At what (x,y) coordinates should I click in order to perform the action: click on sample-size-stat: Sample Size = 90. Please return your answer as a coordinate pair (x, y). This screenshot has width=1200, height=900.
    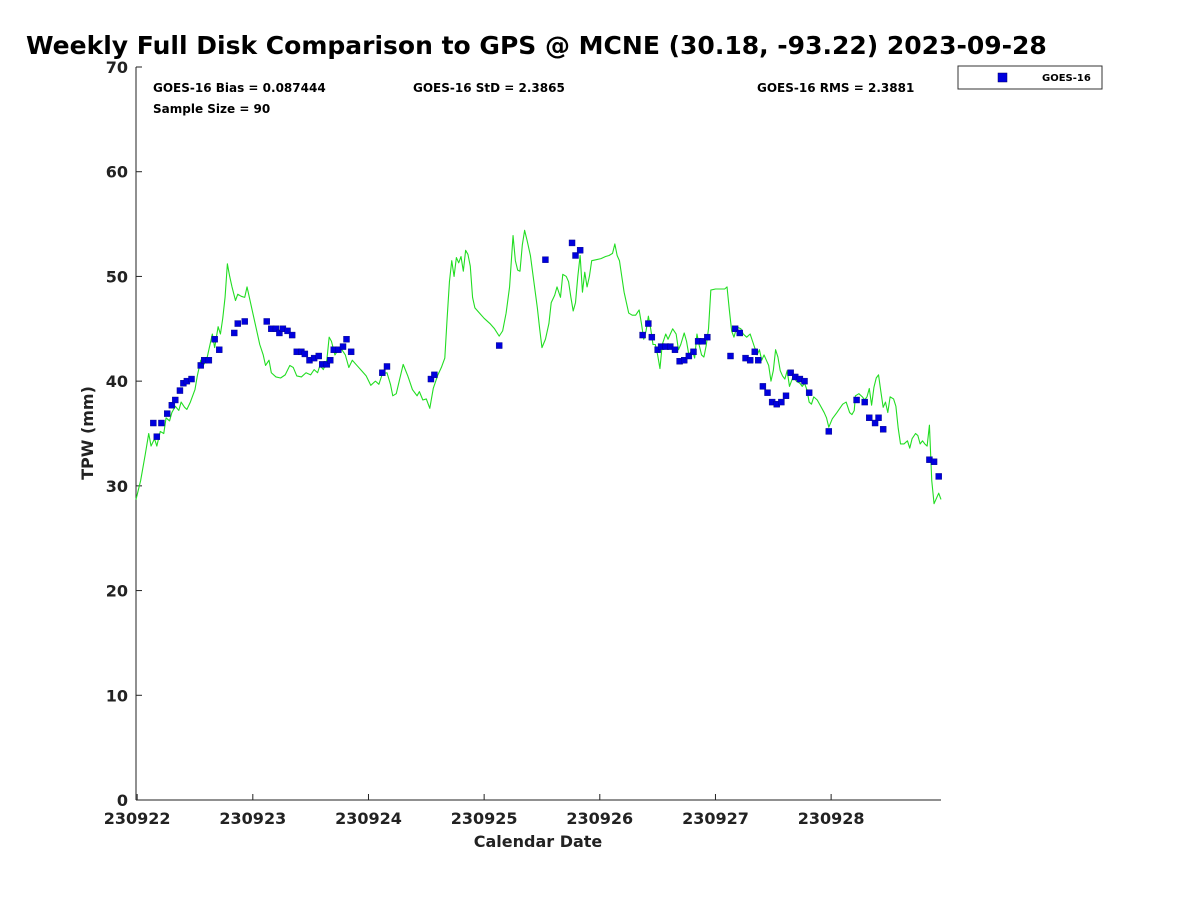
    Looking at the image, I should click on (211, 109).